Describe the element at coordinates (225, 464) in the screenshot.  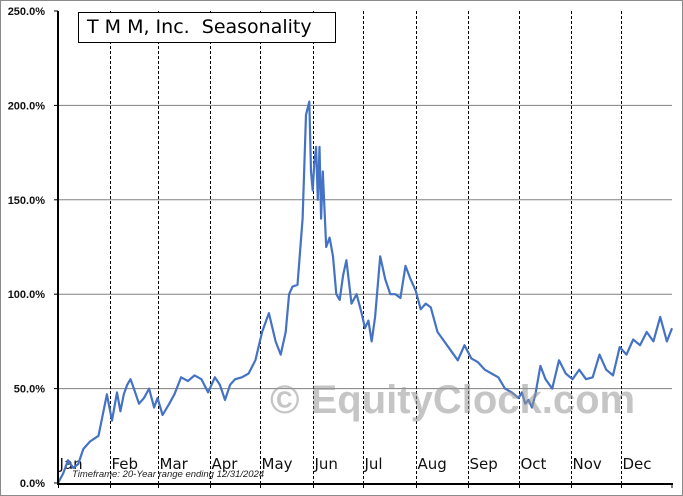
I see `x-month-label: Apr` at that location.